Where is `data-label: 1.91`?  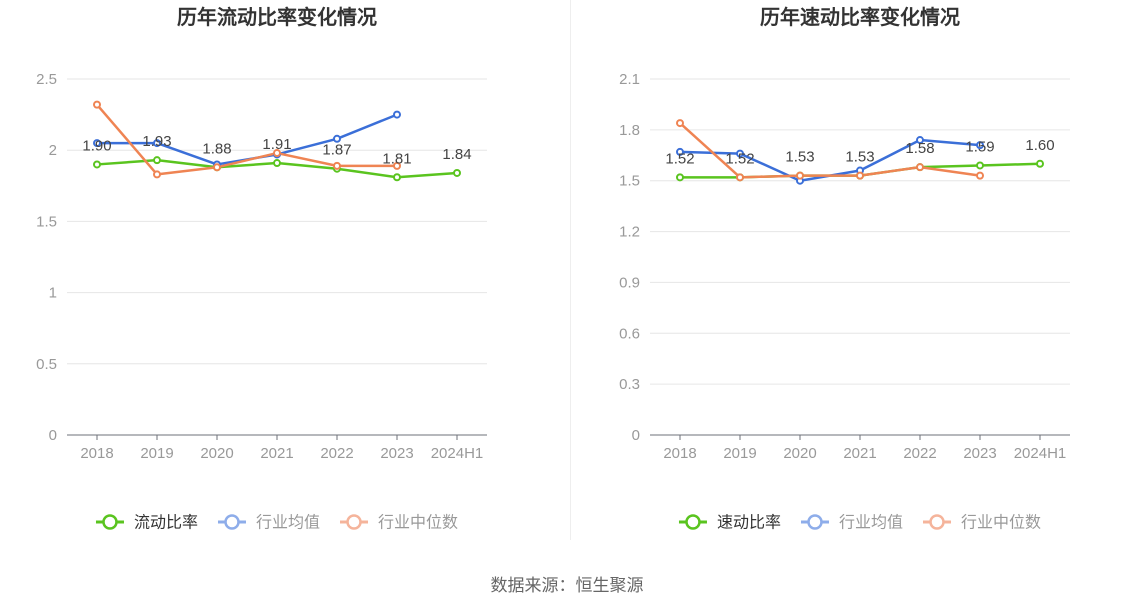
data-label: 1.91 is located at coordinates (276, 144).